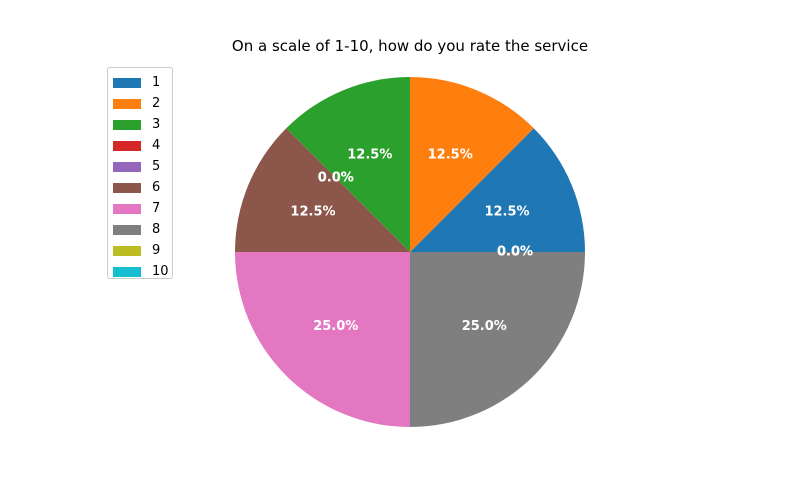  Describe the element at coordinates (156, 250) in the screenshot. I see `legend-label-9: 9` at that location.